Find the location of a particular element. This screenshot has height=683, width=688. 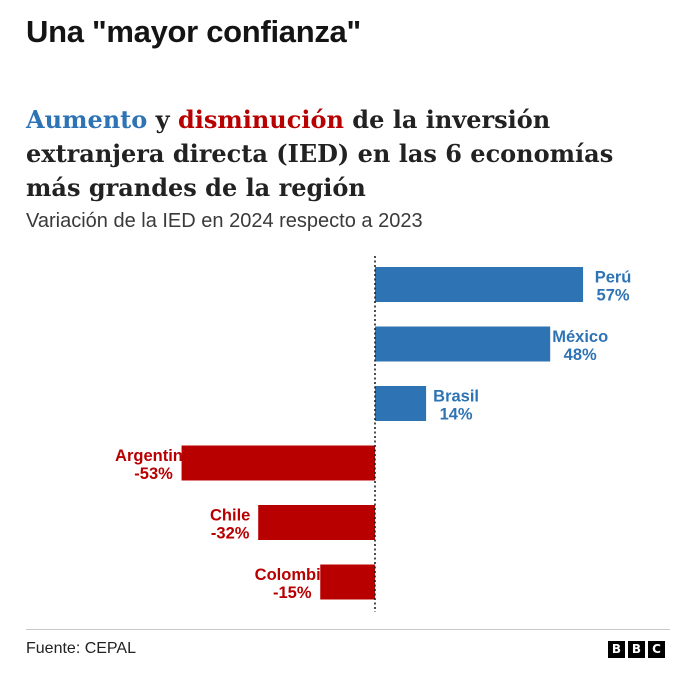

value-label: -32% is located at coordinates (230, 534).